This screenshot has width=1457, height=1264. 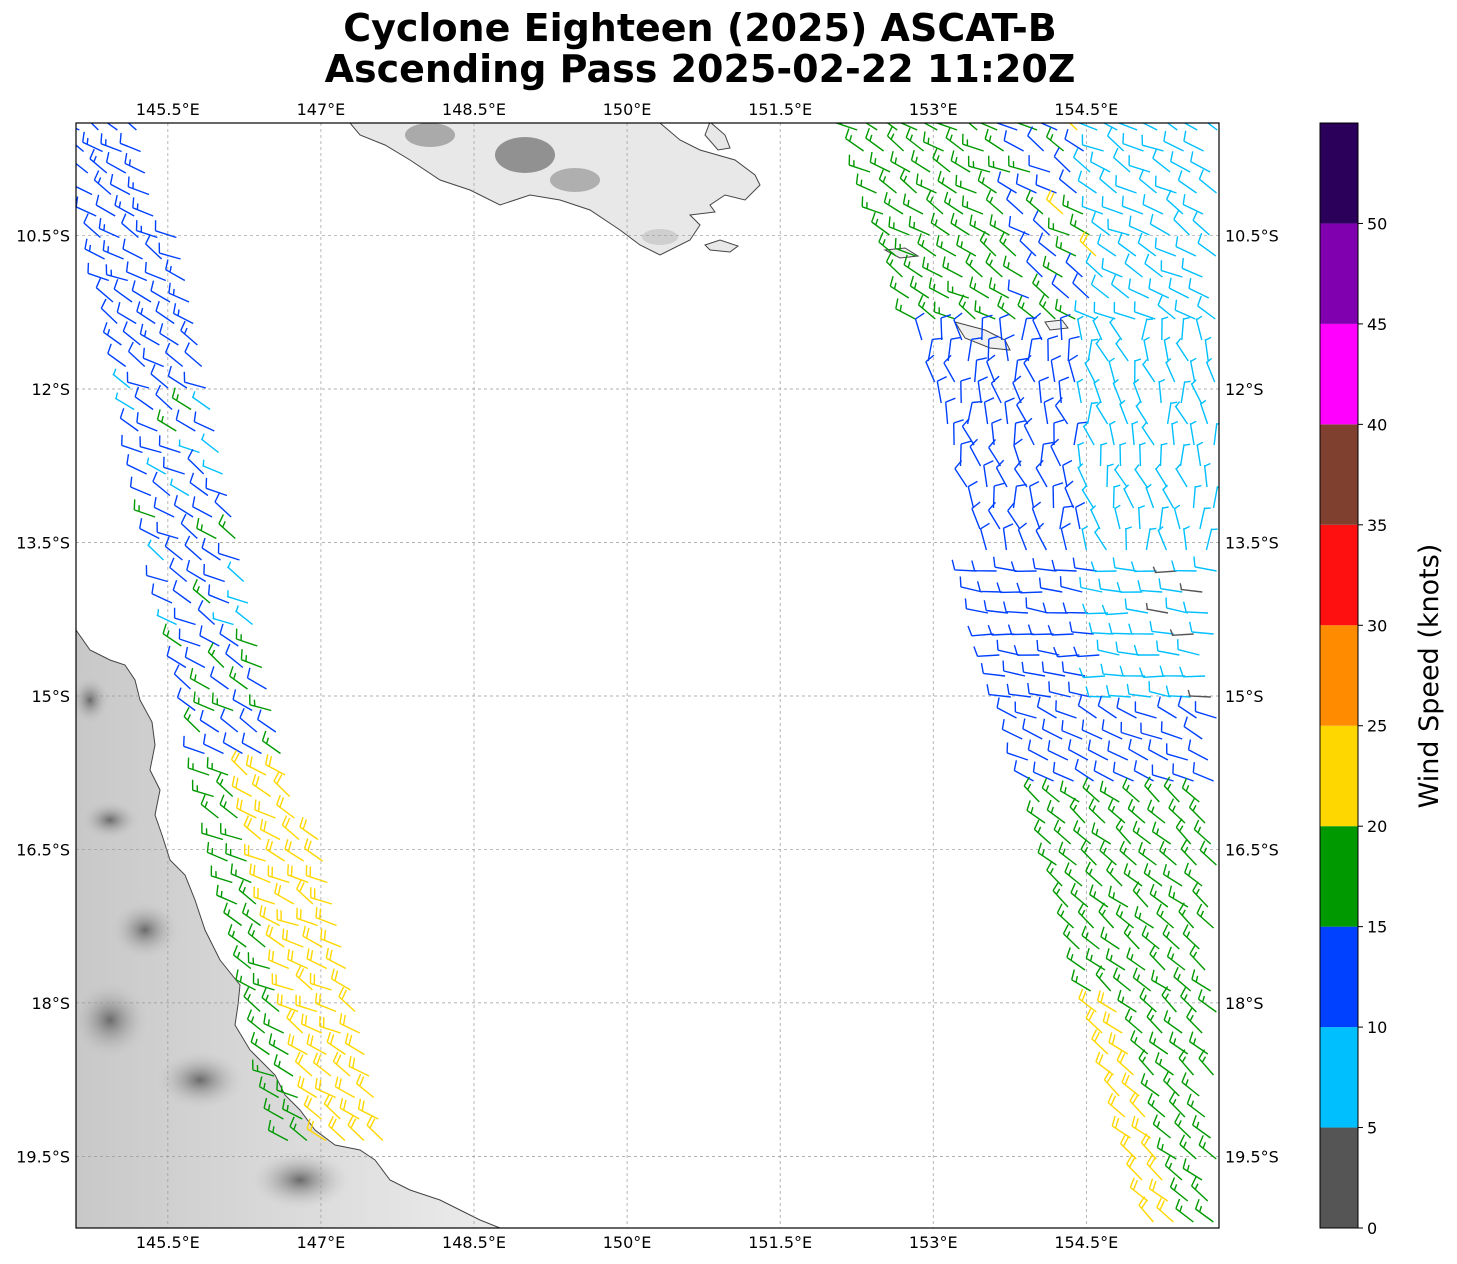 I want to click on lon-tick-bottom-1: 147°E, so click(x=321, y=1242).